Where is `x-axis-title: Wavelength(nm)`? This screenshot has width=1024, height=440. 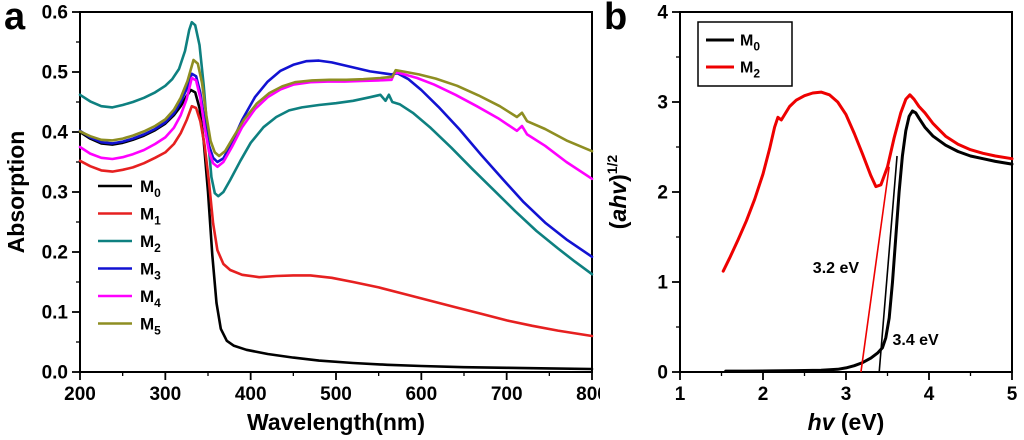
x-axis-title: Wavelength(nm) is located at coordinates (336, 422).